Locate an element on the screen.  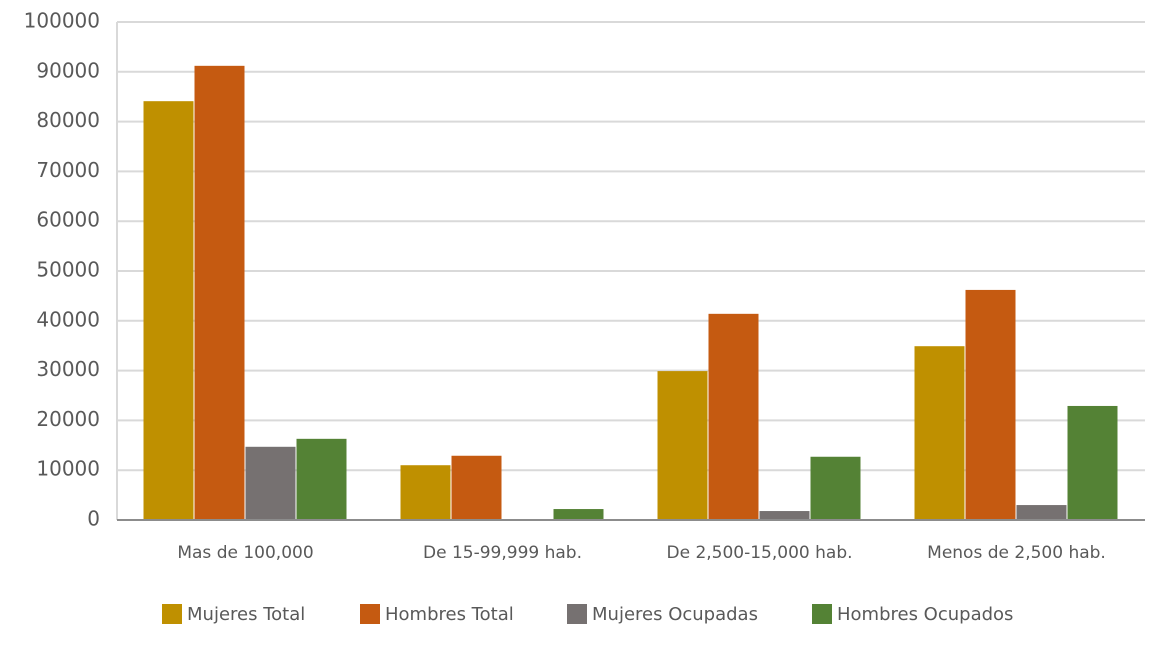
x-tick-label: Menos de 2,500 hab. is located at coordinates (1016, 553).